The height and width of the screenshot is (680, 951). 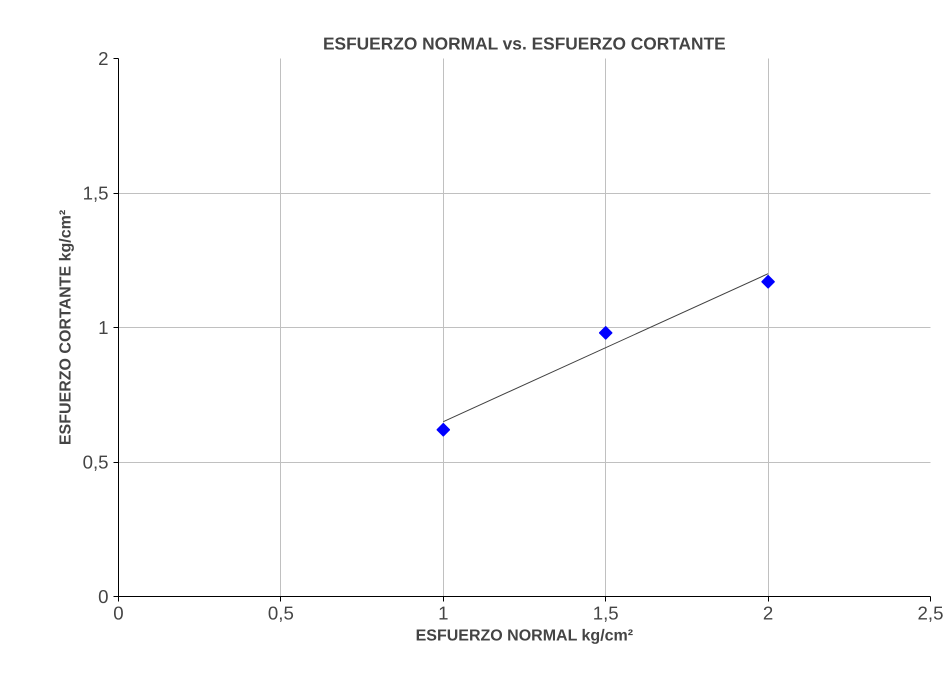 I want to click on chart-title: ESFUERZO NORMAL vs. ESFUERZO CORTANTE, so click(x=524, y=44).